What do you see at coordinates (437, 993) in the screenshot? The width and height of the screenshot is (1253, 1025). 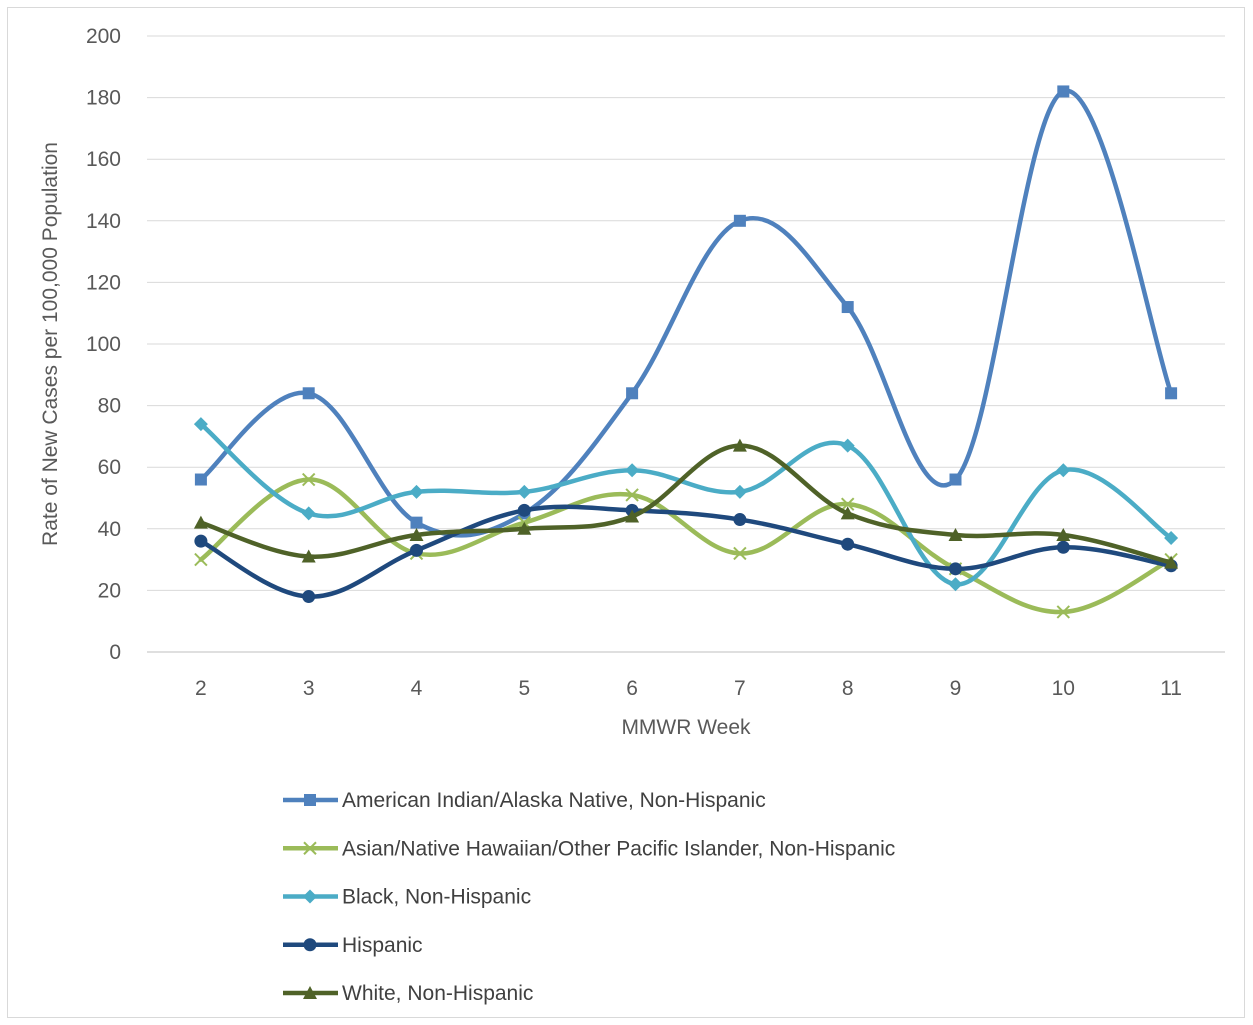 I see `legend-label: White, Non-Hispanic` at bounding box center [437, 993].